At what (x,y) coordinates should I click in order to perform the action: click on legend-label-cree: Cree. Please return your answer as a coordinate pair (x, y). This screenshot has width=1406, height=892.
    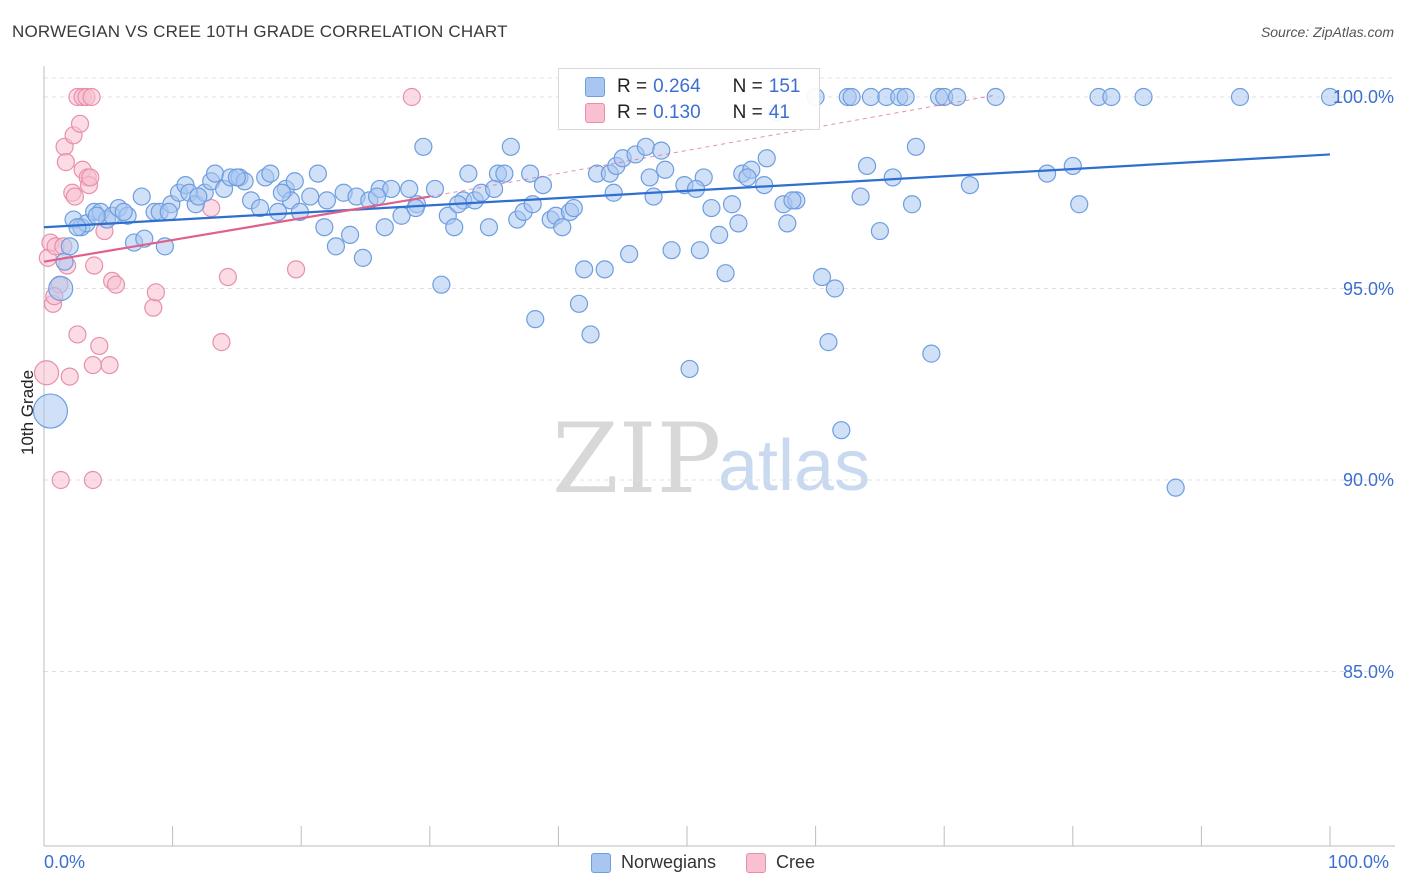
    Looking at the image, I should click on (796, 862).